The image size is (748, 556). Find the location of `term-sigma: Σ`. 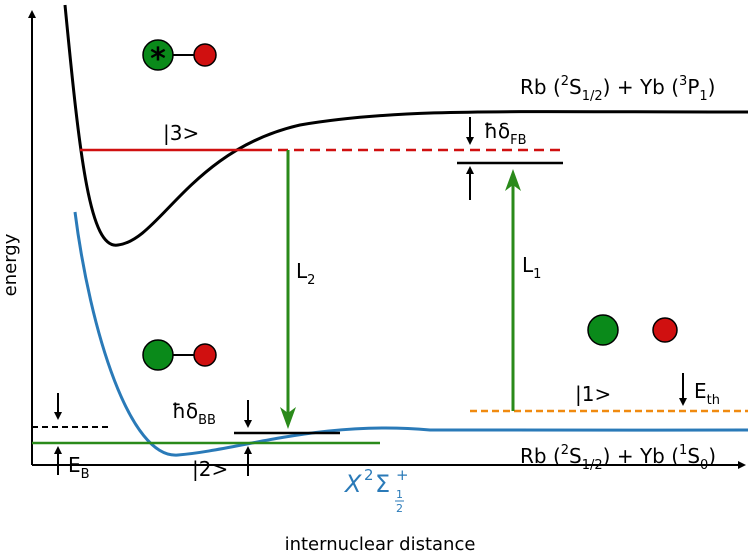

term-sigma: Σ is located at coordinates (382, 484).